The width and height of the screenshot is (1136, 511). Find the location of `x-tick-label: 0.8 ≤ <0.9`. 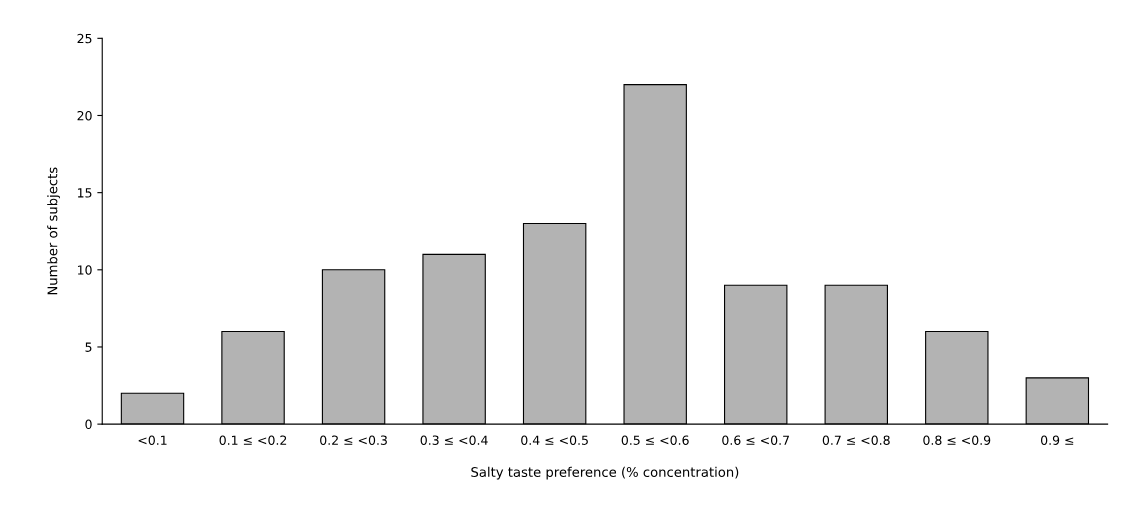

x-tick-label: 0.8 ≤ <0.9 is located at coordinates (957, 440).